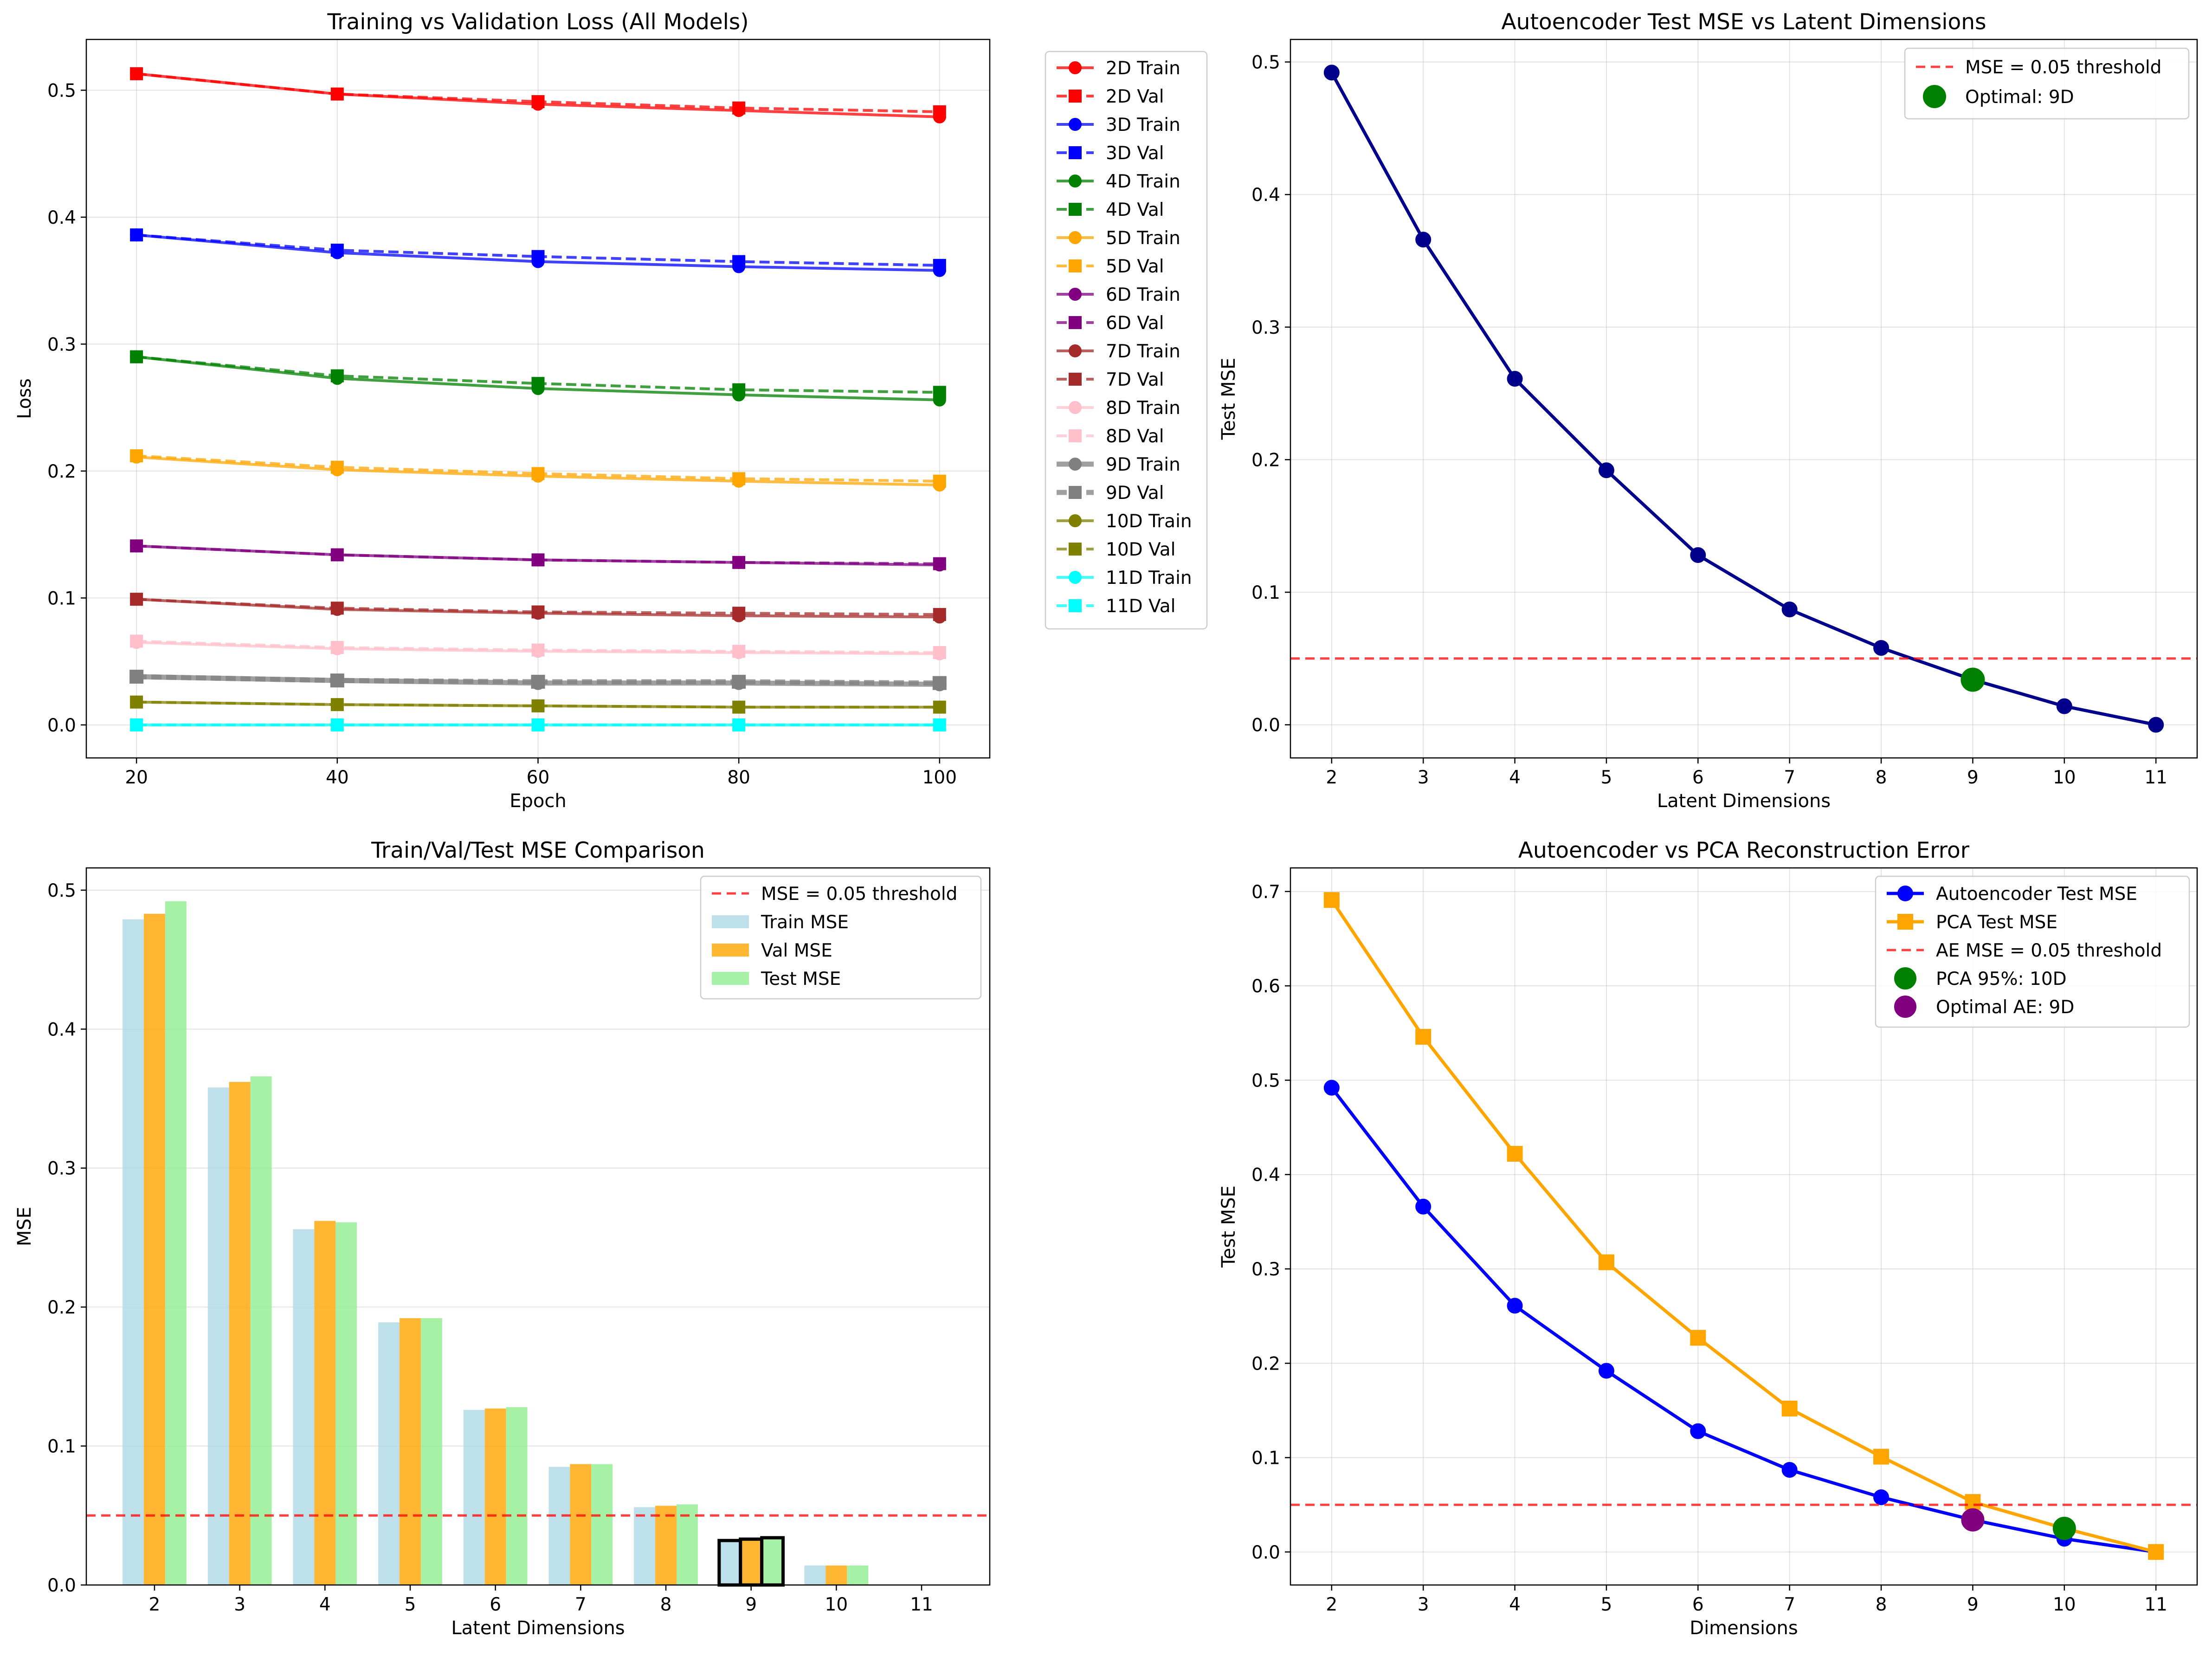 The height and width of the screenshot is (1656, 2212). What do you see at coordinates (1143, 464) in the screenshot?
I see `legend-entry: 9D Train` at bounding box center [1143, 464].